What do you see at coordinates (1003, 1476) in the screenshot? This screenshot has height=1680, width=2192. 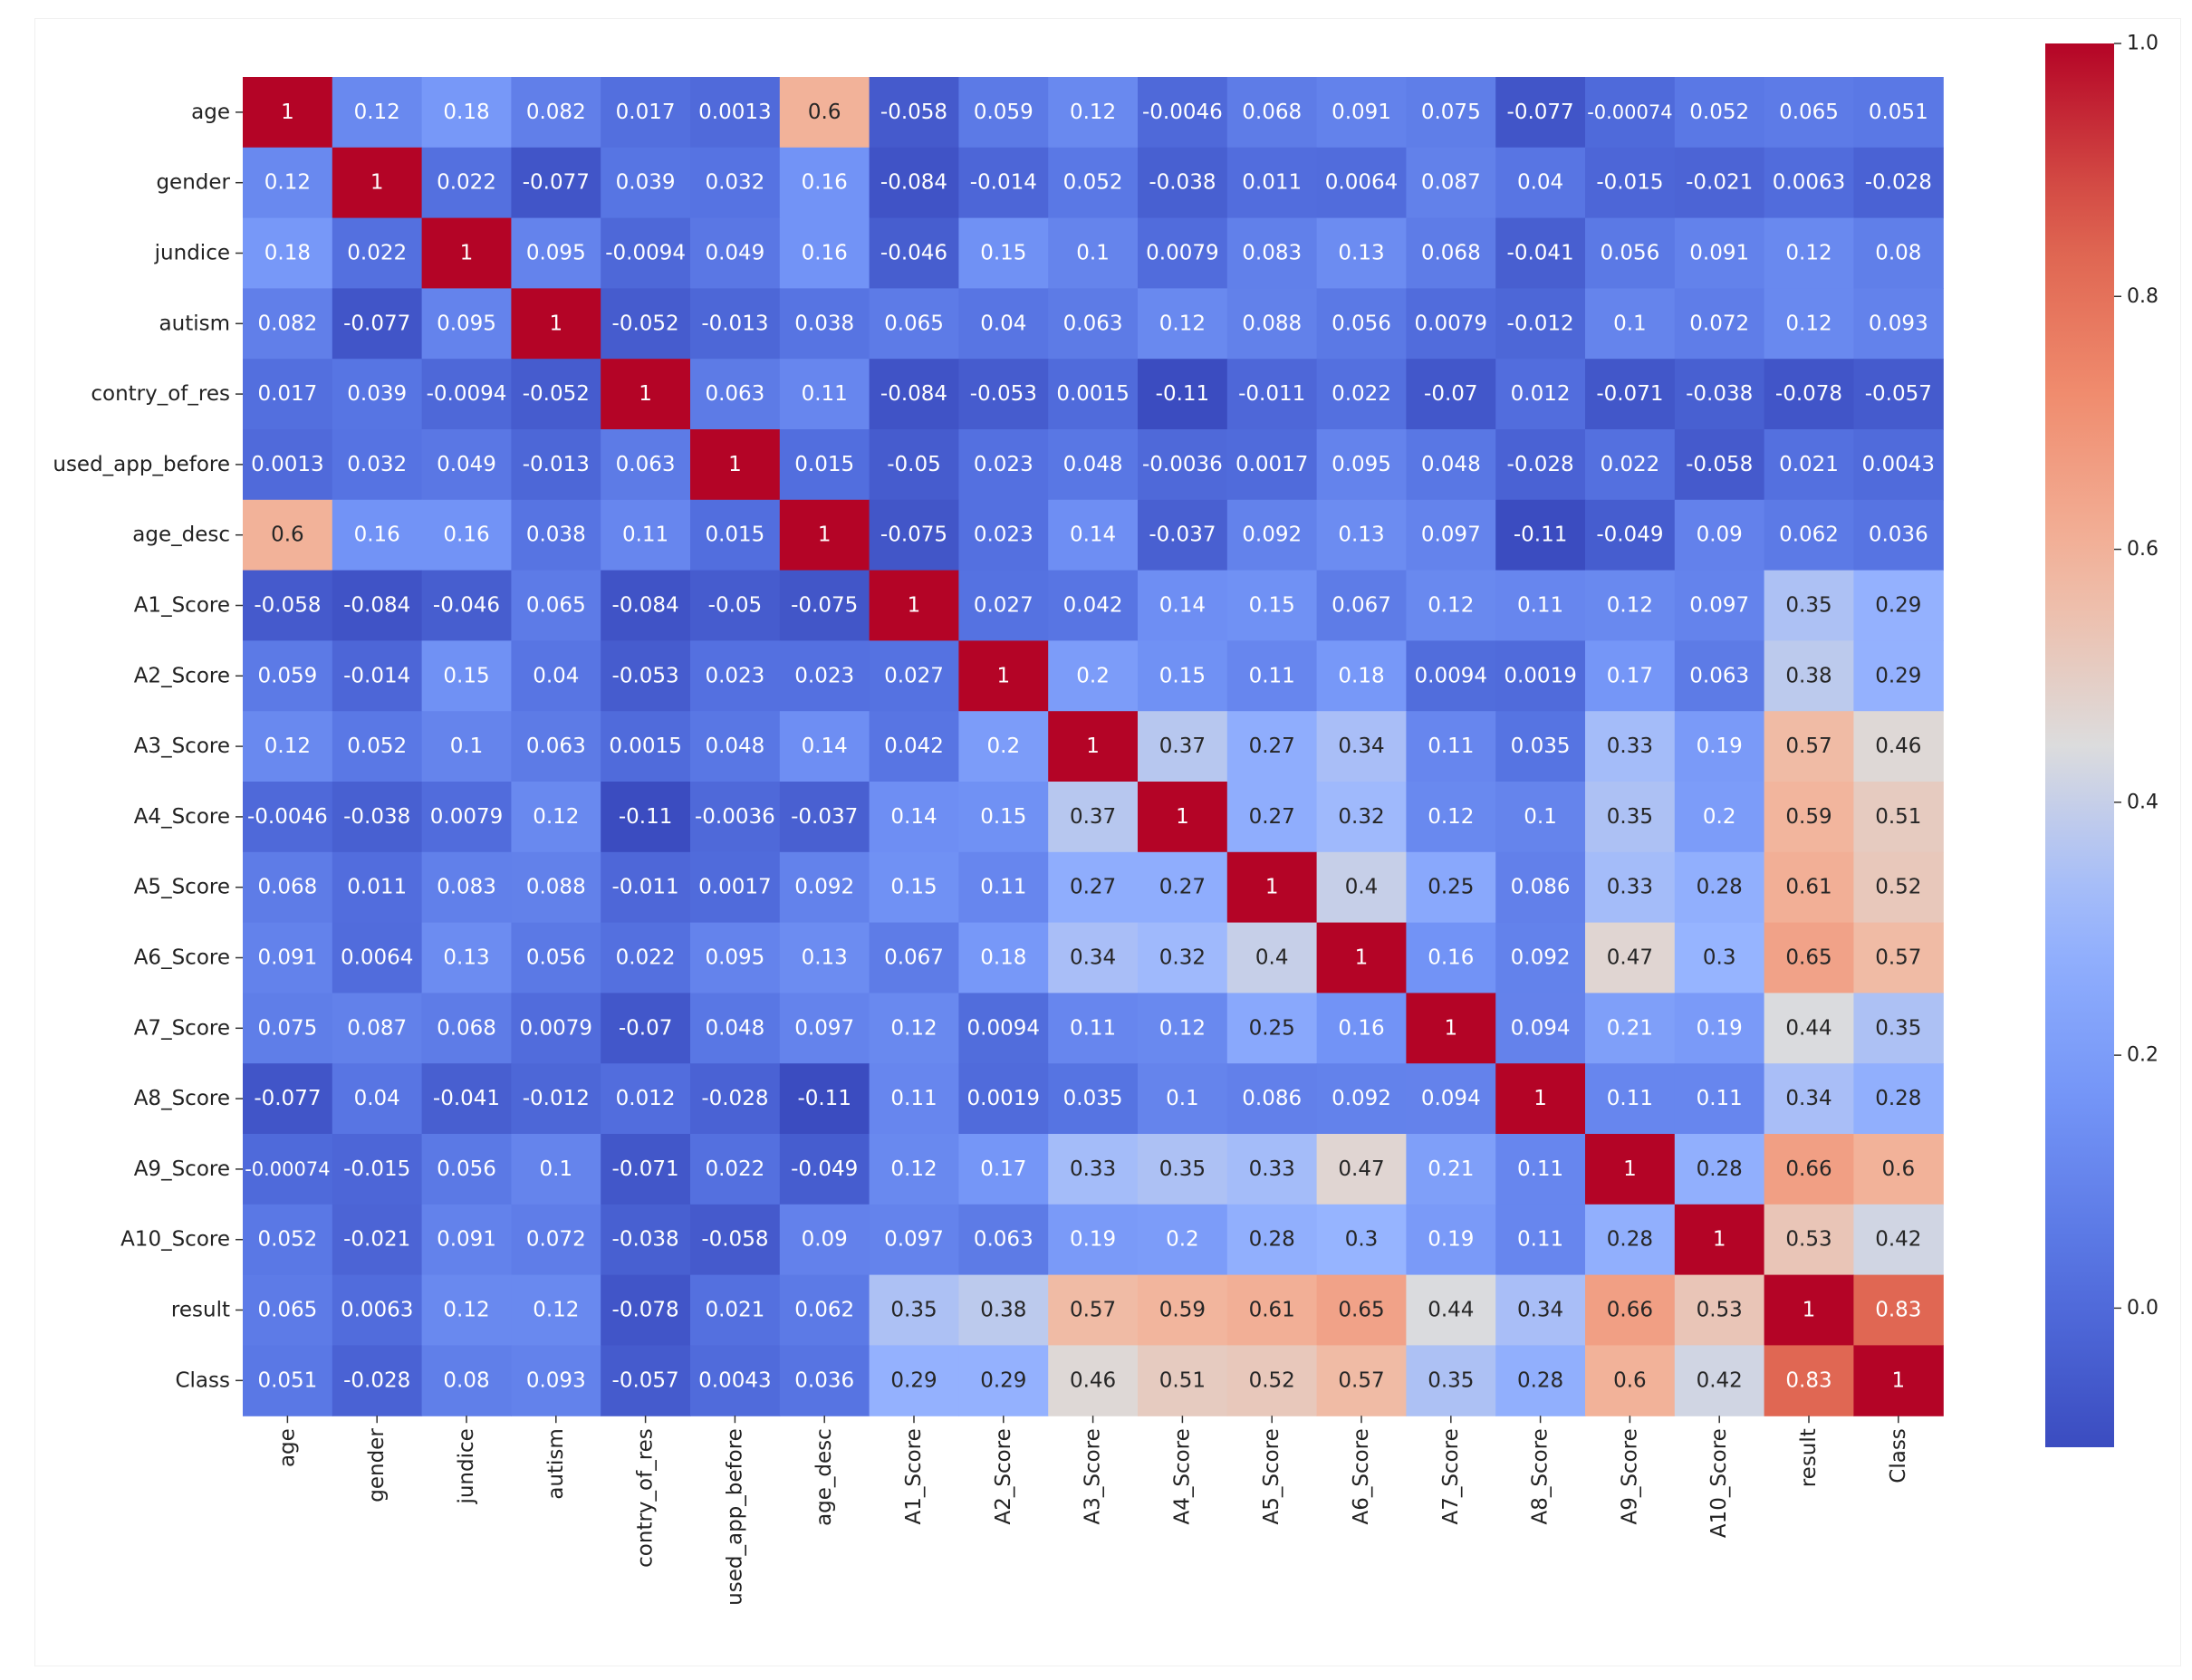 I see `x-tick-label: A2_Score` at bounding box center [1003, 1476].